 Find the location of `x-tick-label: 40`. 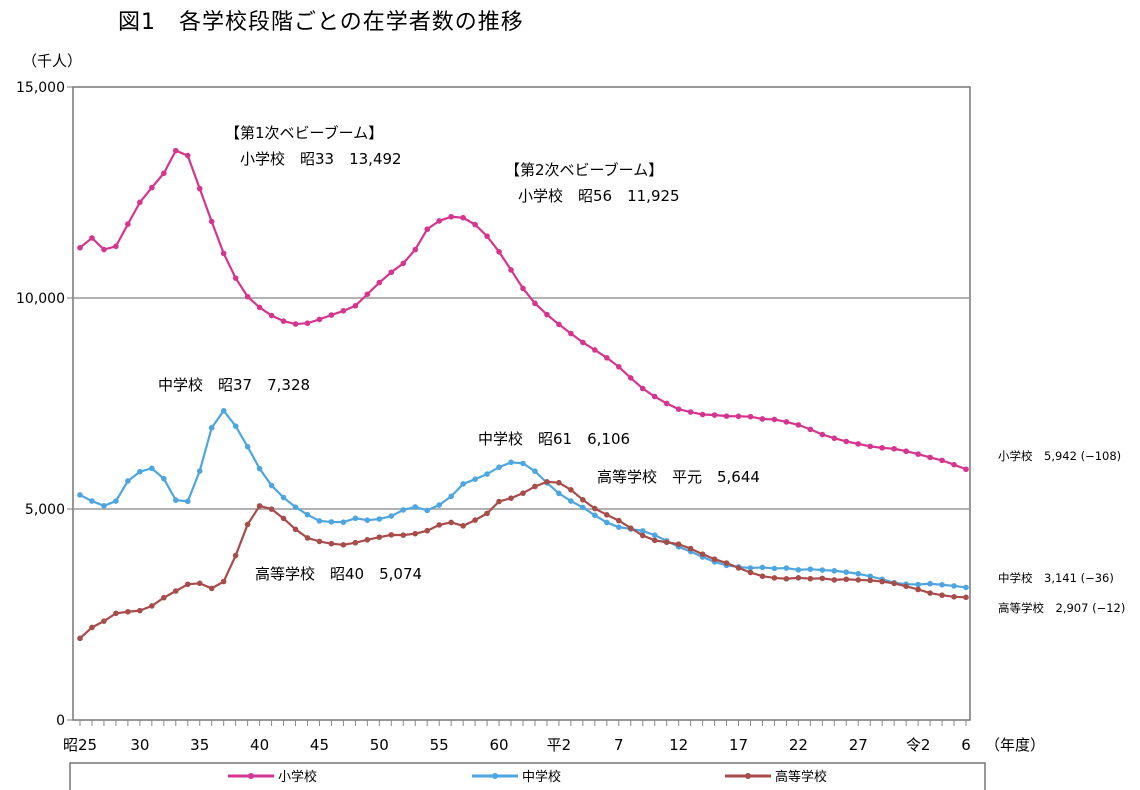

x-tick-label: 40 is located at coordinates (259, 745).